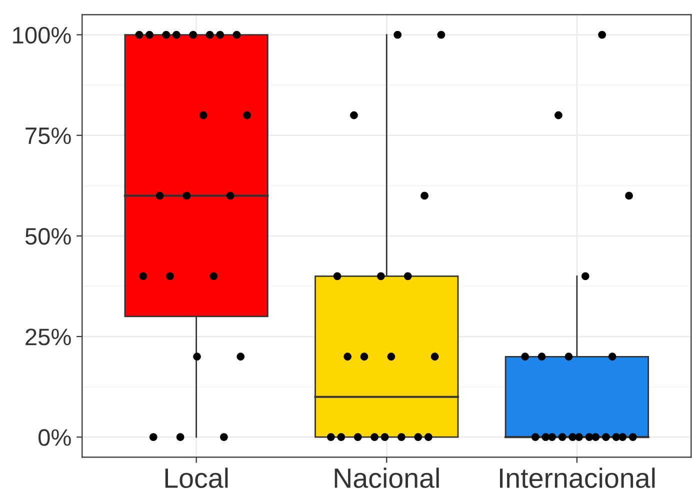  I want to click on y-tick-label: 100%, so click(42, 35).